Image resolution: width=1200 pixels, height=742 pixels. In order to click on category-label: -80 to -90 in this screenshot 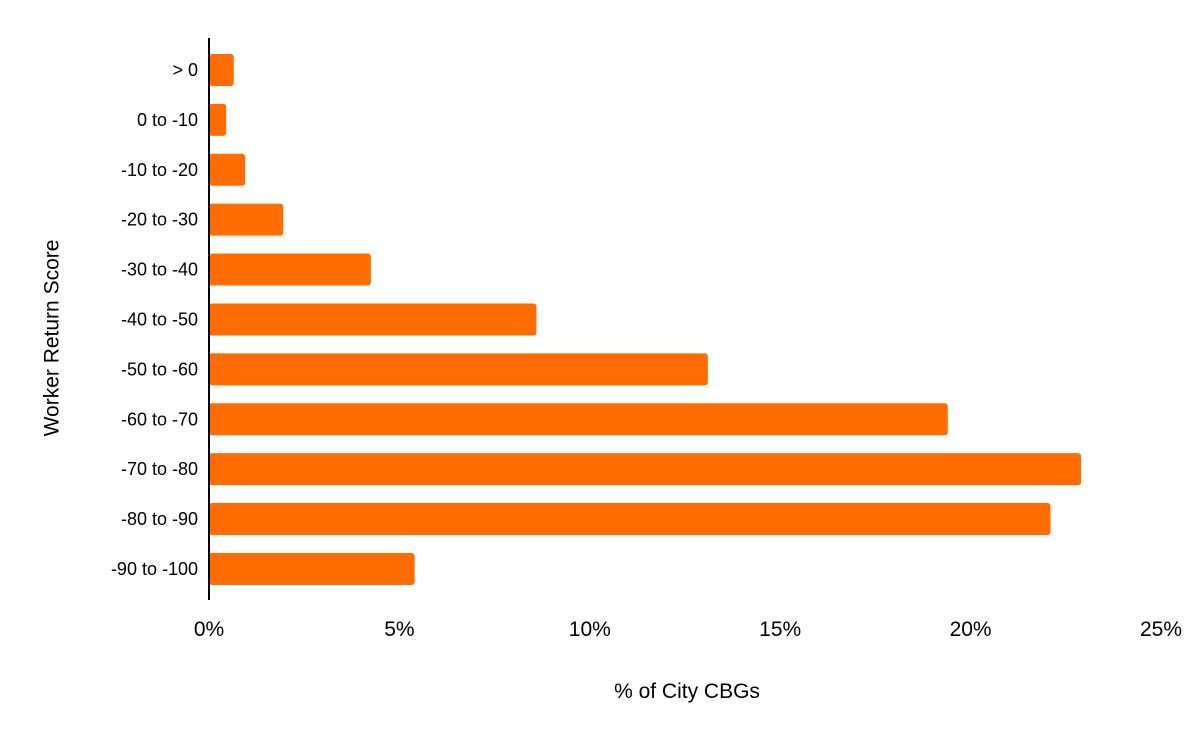, I will do `click(159, 519)`.